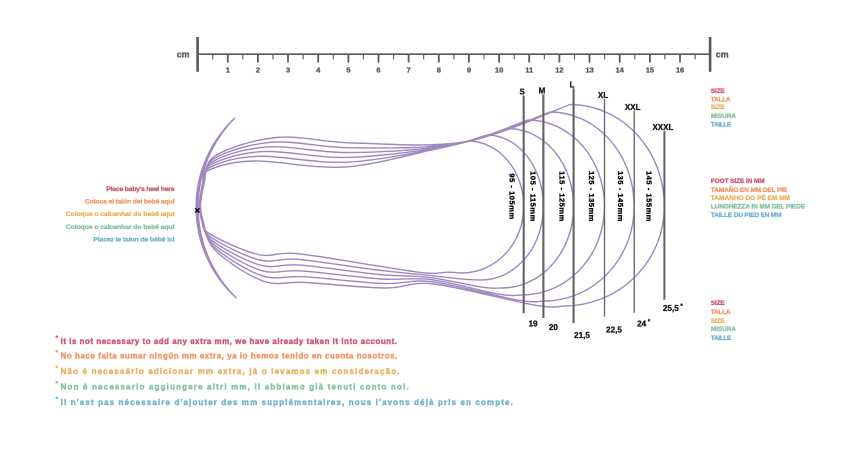  What do you see at coordinates (750, 197) in the screenshot?
I see `svg-text: TAMANHO DO PÉ EM MM` at bounding box center [750, 197].